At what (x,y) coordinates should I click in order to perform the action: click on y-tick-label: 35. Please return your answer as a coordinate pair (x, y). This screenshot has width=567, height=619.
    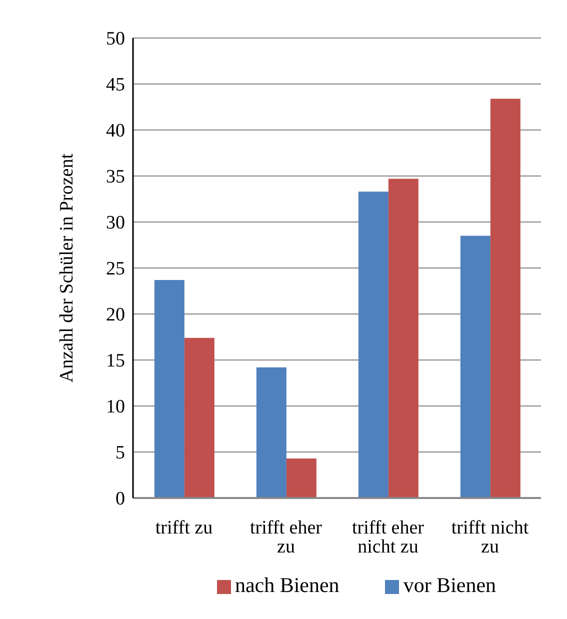
    Looking at the image, I should click on (115, 177).